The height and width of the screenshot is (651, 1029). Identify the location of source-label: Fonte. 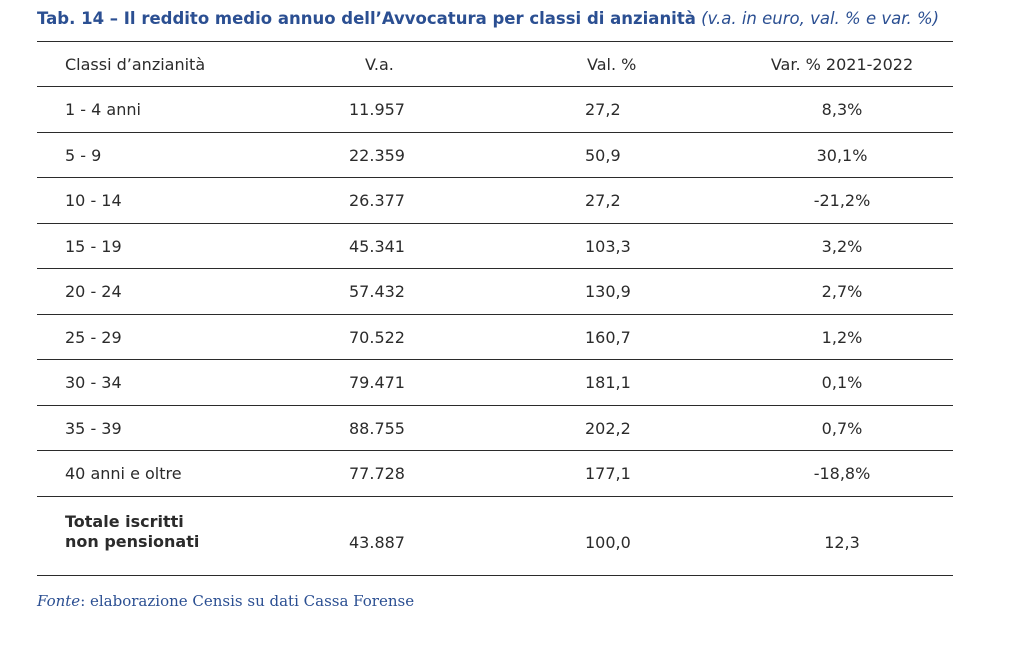
(59, 601).